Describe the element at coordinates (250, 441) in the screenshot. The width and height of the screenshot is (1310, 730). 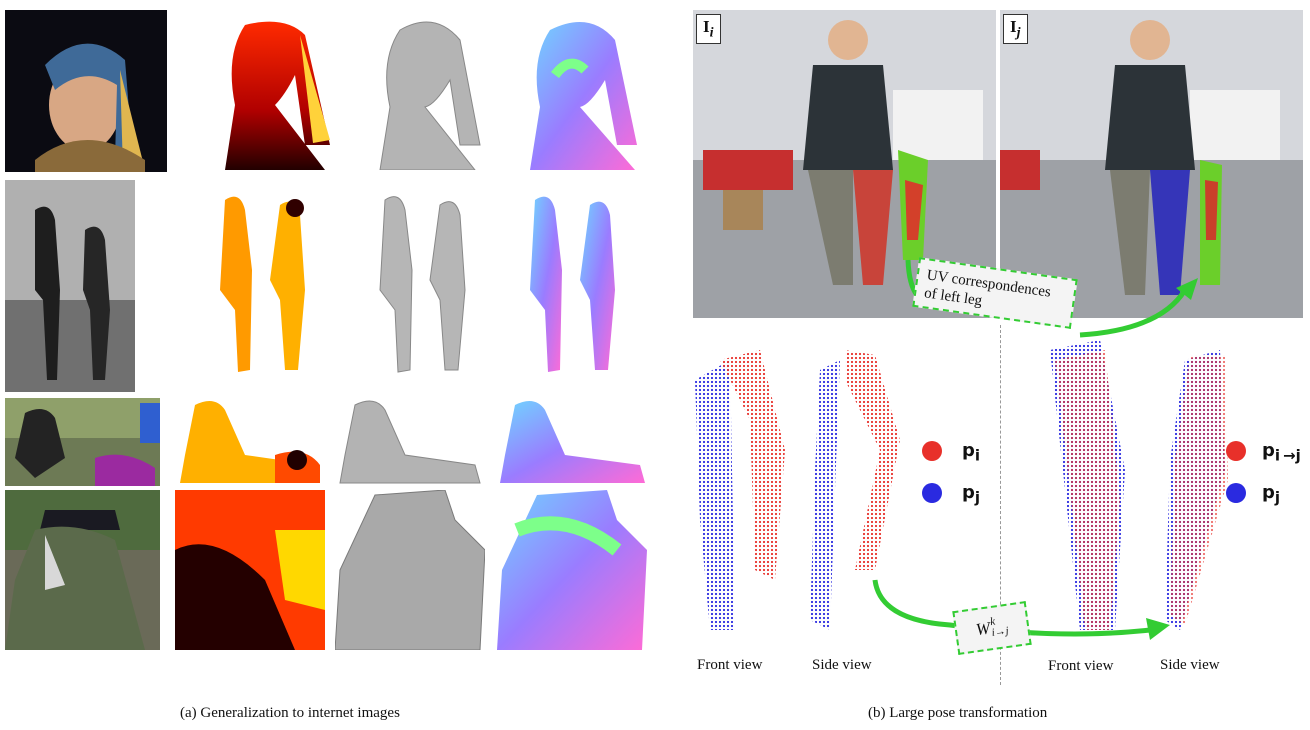
I see `depth-map-man-crouching` at that location.